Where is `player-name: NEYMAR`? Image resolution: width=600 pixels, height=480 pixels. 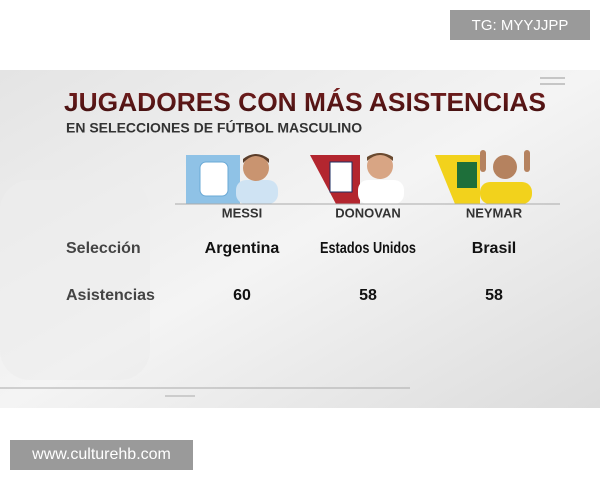 player-name: NEYMAR is located at coordinates (494, 212).